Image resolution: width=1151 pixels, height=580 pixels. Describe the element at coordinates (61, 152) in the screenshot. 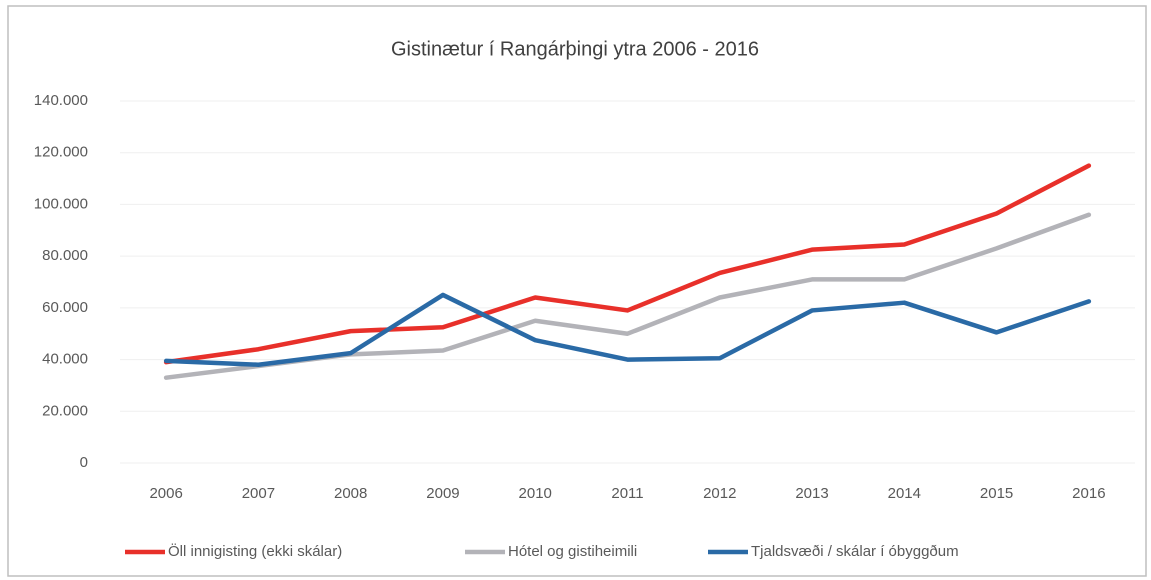

I see `y-tick-label: 120.000` at that location.